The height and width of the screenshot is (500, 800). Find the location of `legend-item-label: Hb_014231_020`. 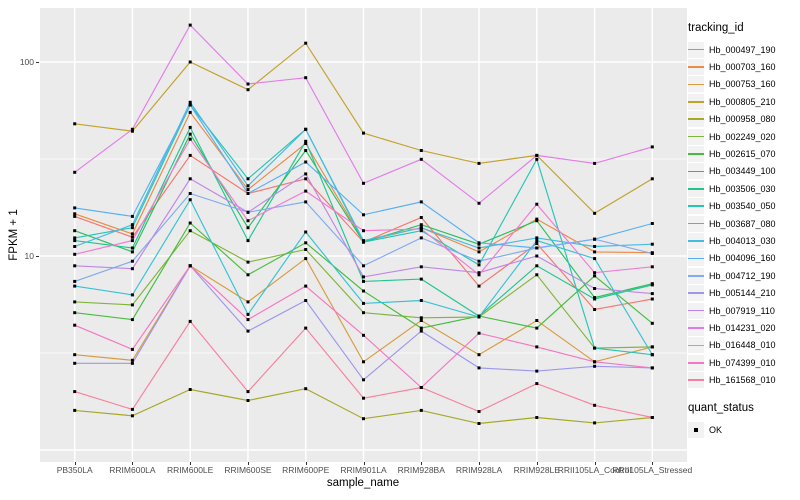

legend-item-label: Hb_014231_020 is located at coordinates (742, 327).